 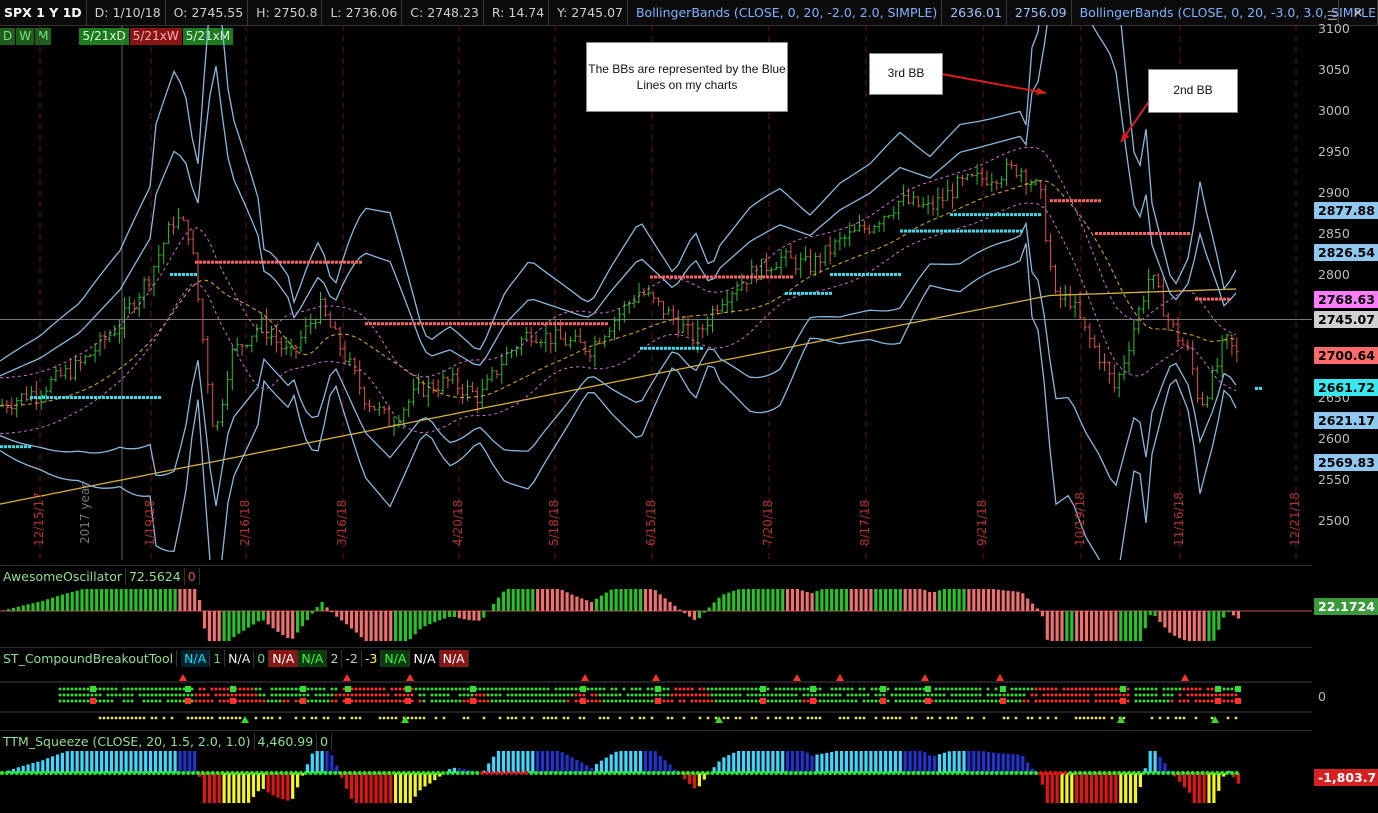 I want to click on cbt-name: ST_CompoundBreakoutTool, so click(x=88, y=658).